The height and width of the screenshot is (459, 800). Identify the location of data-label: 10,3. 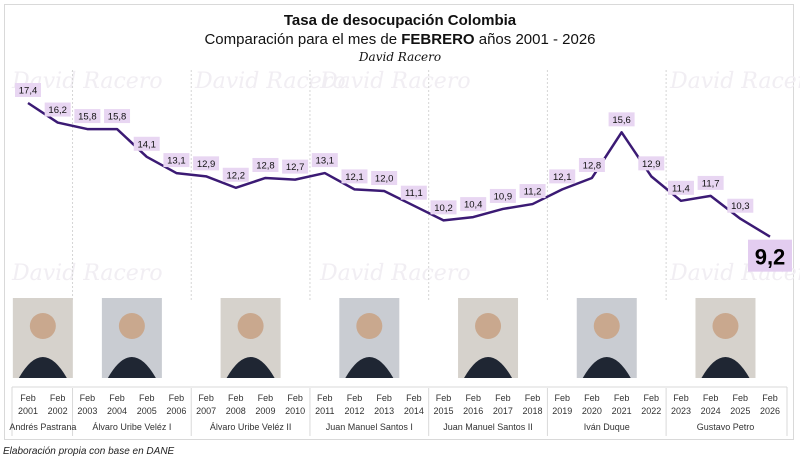
(740, 206).